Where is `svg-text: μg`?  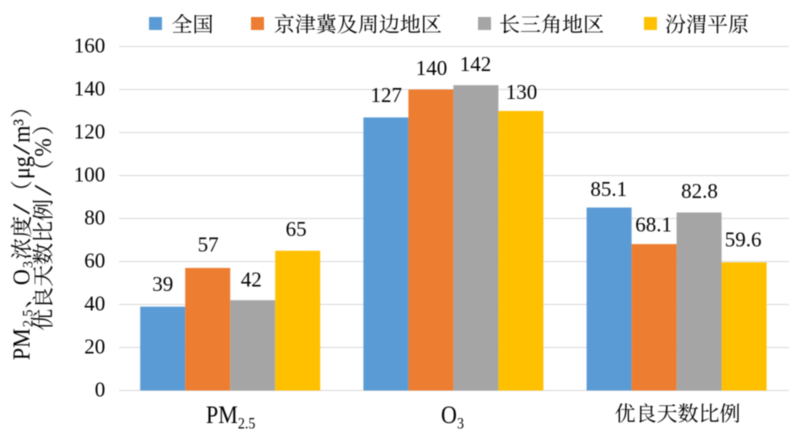 svg-text: μg is located at coordinates (22, 167).